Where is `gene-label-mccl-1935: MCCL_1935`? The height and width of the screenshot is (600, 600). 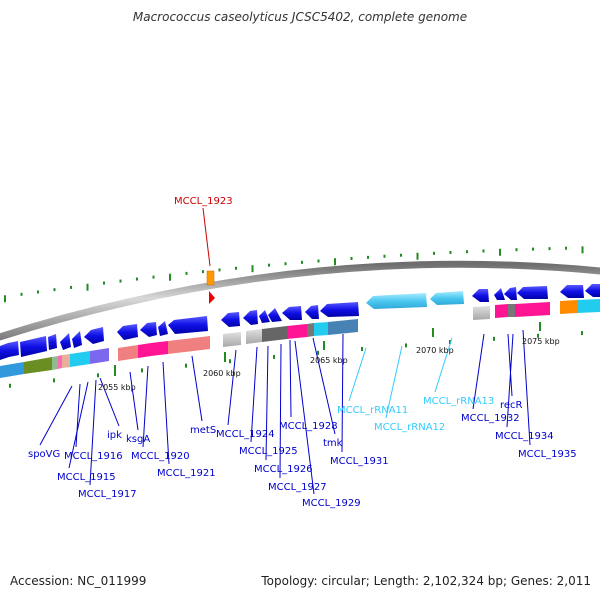 gene-label-mccl-1935: MCCL_1935 is located at coordinates (547, 454).